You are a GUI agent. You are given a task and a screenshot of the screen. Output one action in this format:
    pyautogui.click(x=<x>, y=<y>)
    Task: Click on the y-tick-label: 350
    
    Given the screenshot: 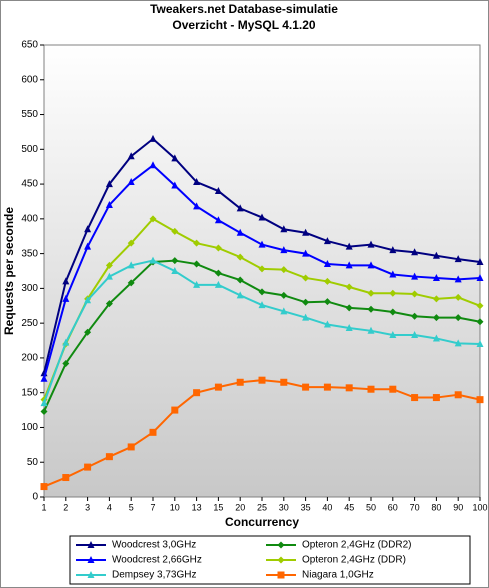 What is the action you would take?
    pyautogui.click(x=29, y=253)
    